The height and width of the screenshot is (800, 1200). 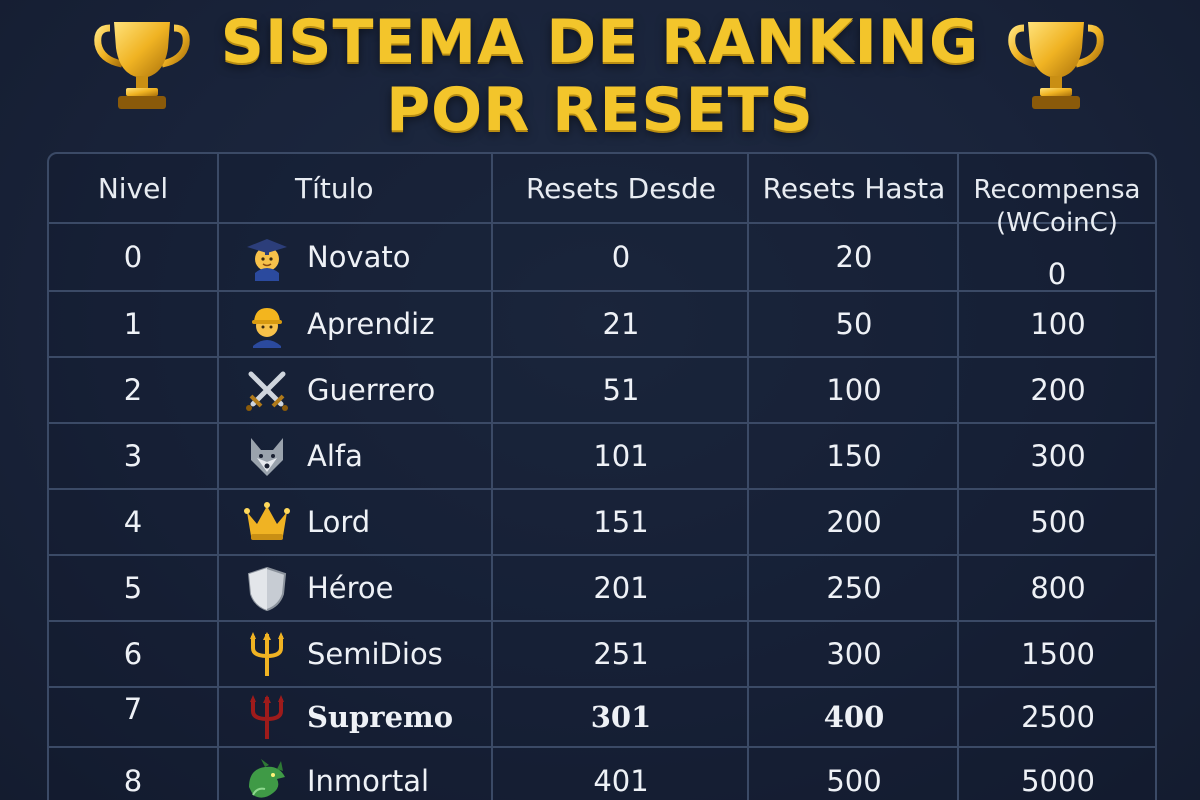 I want to click on resets-desde-cell: 401, so click(x=620, y=774).